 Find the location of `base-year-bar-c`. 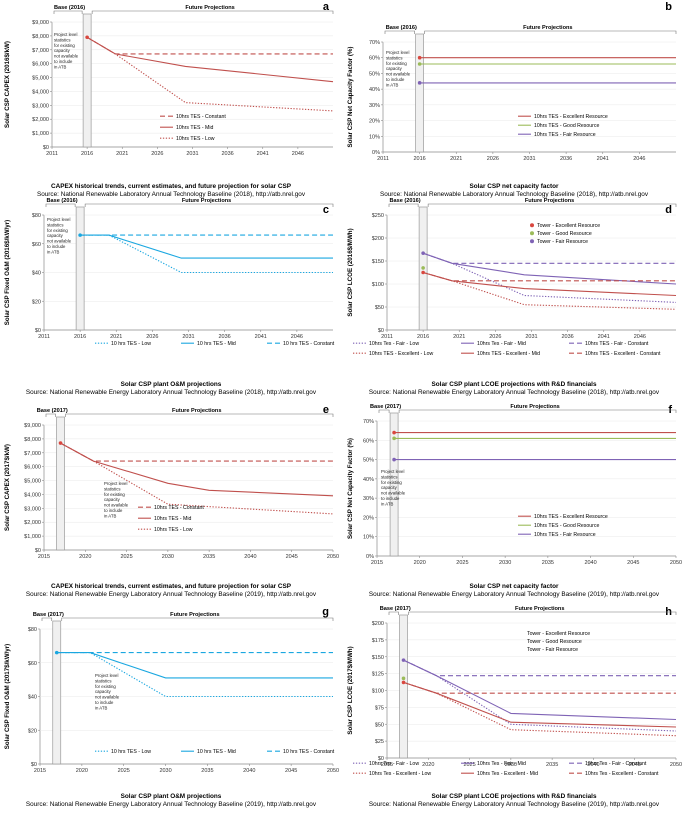

base-year-bar-c is located at coordinates (80, 268).